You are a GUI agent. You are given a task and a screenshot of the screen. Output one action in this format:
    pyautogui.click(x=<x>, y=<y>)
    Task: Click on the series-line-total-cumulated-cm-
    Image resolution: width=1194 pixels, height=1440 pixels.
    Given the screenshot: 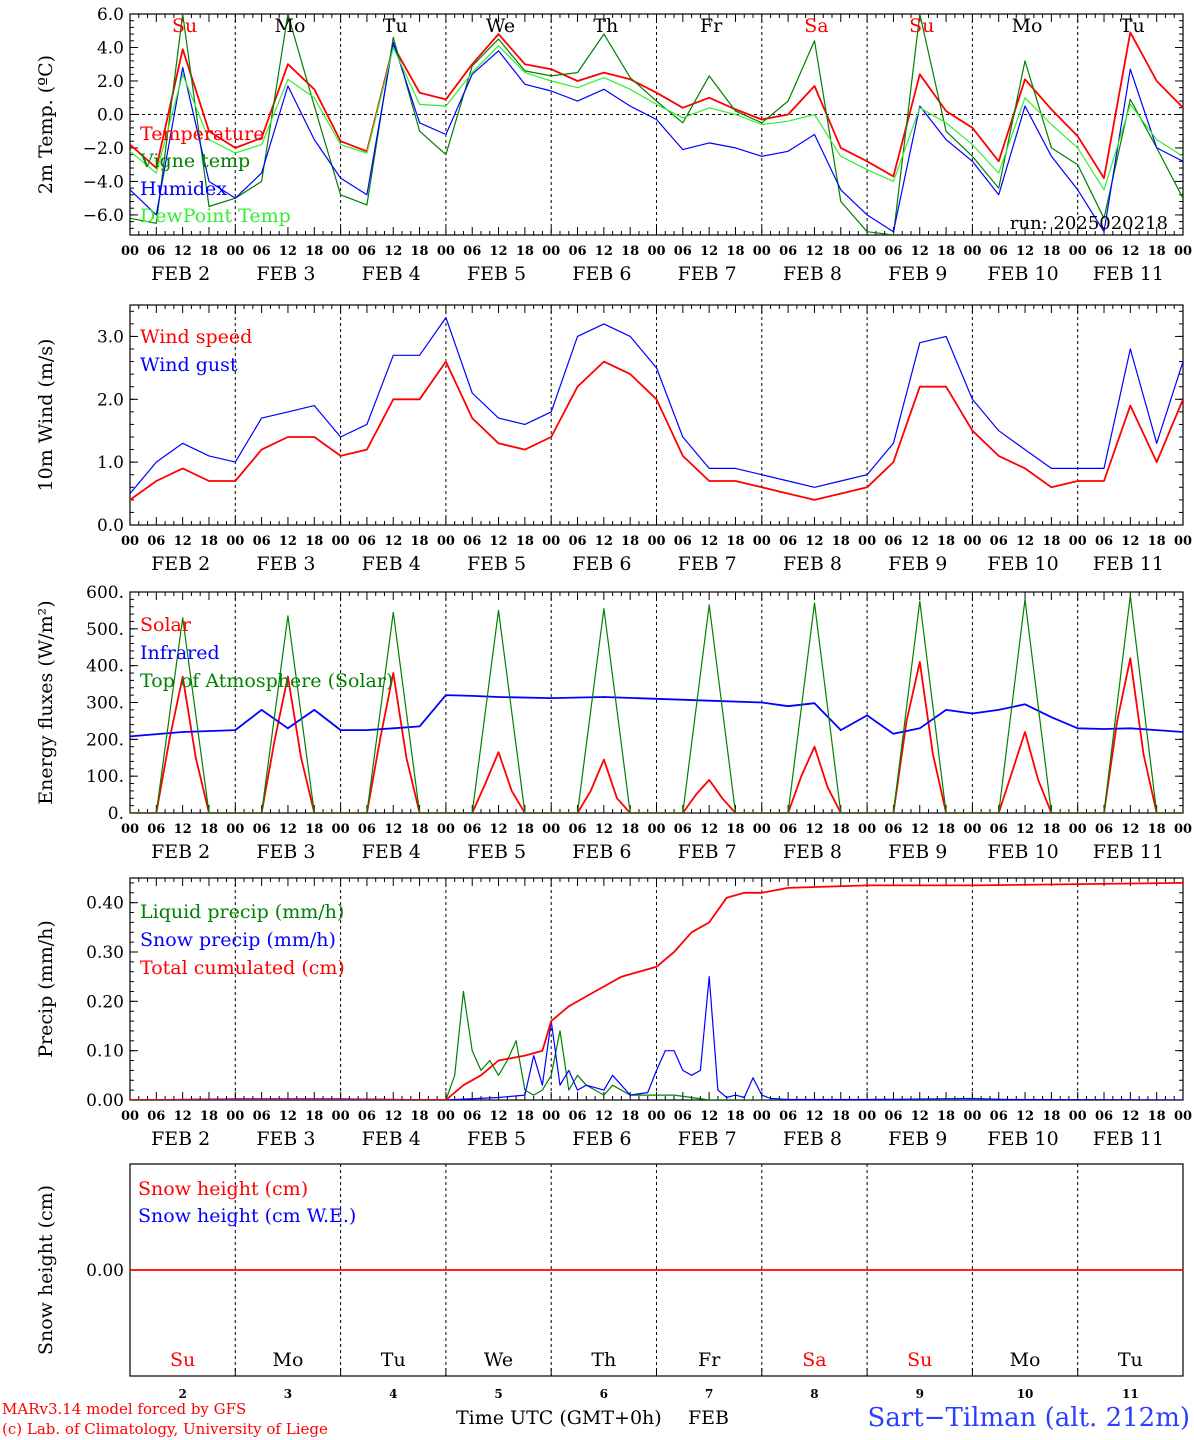 What is the action you would take?
    pyautogui.click(x=656, y=991)
    